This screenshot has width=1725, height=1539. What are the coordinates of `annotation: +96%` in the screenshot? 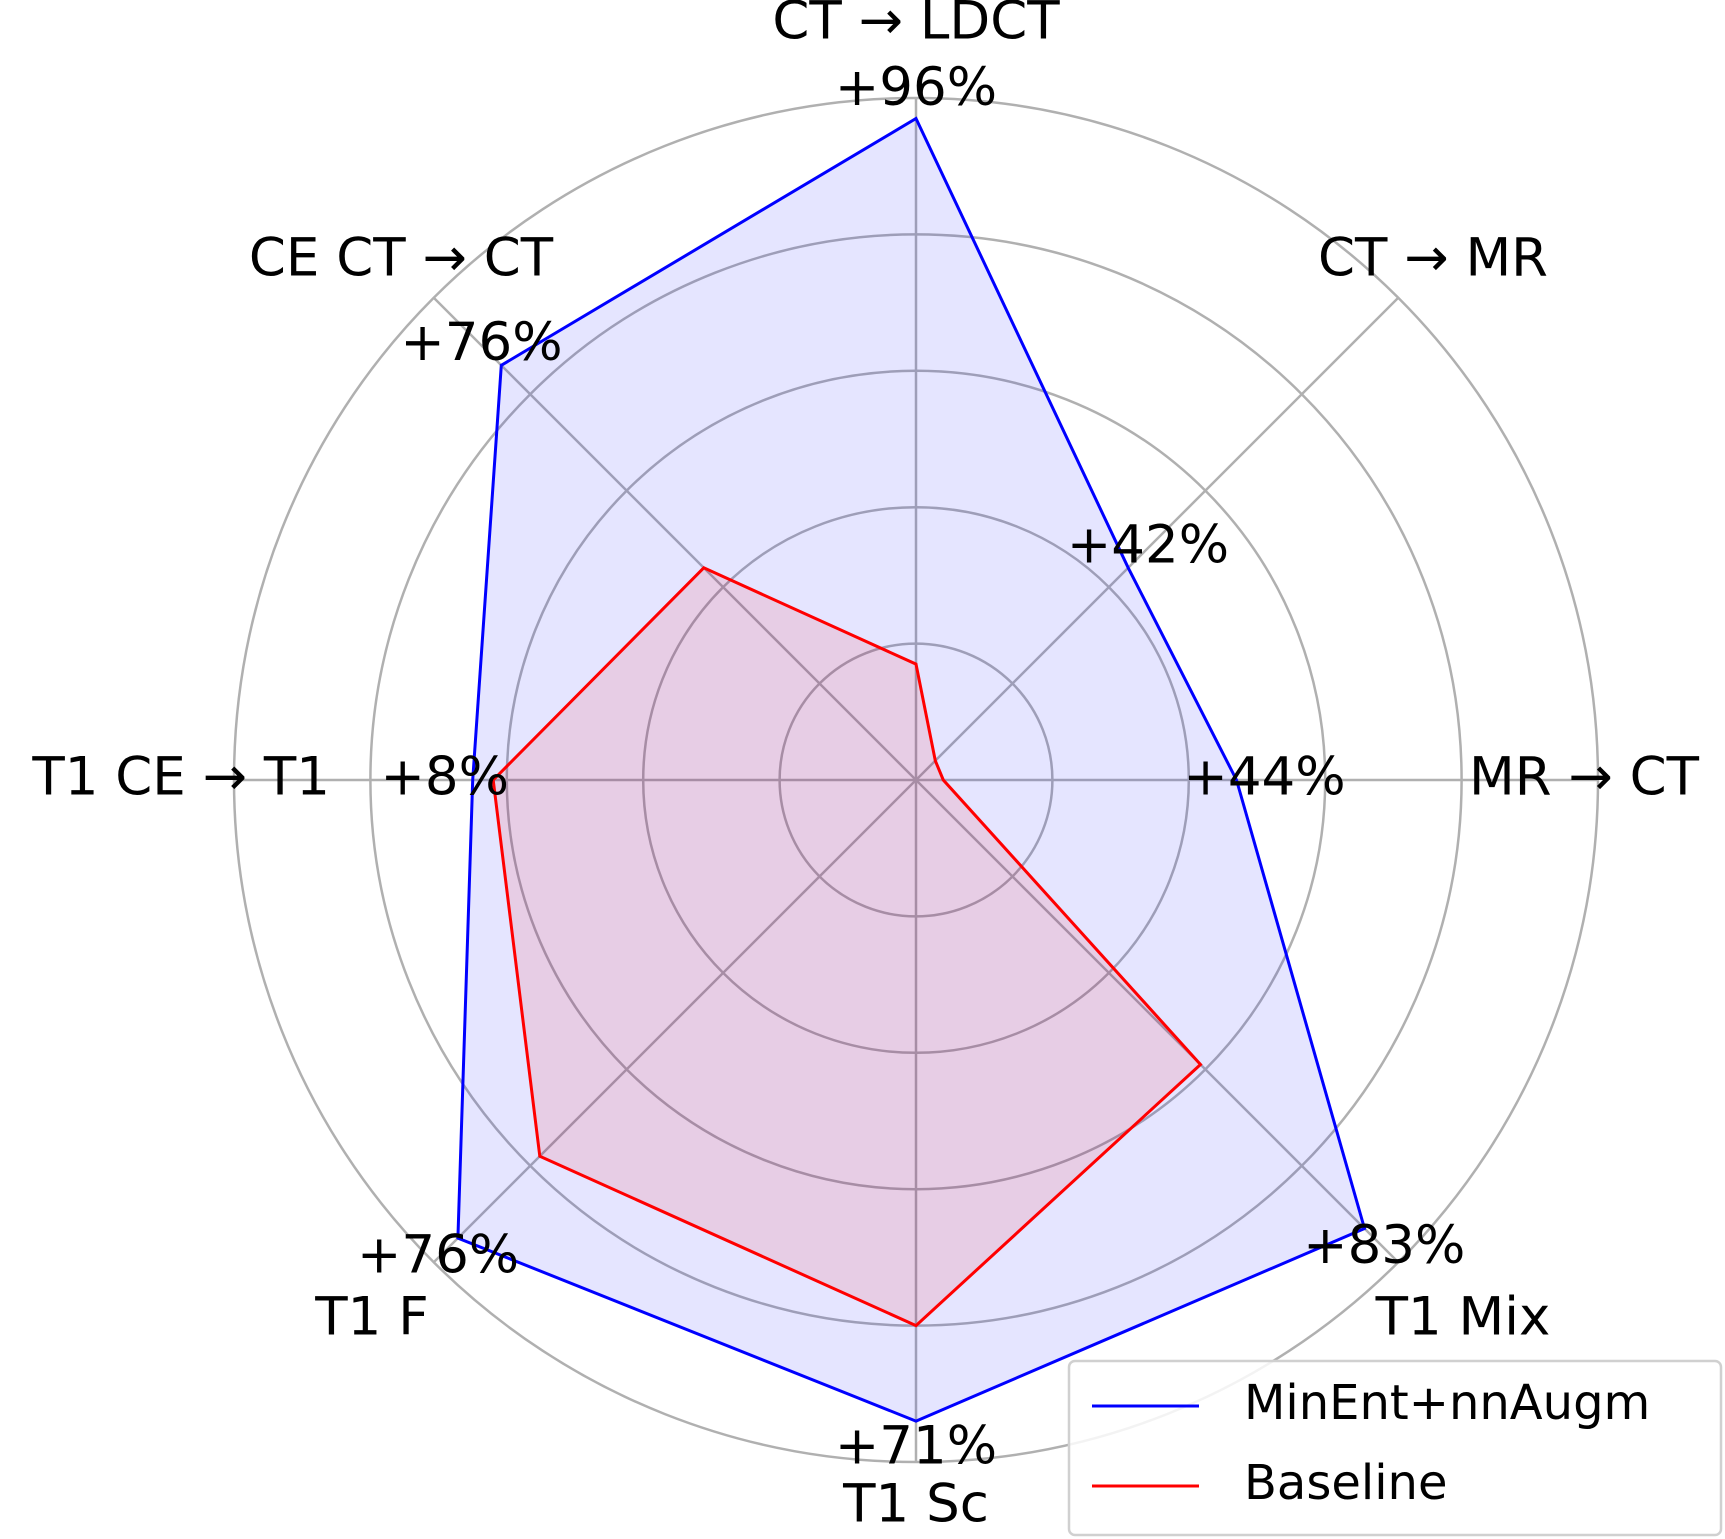 It's located at (916, 87).